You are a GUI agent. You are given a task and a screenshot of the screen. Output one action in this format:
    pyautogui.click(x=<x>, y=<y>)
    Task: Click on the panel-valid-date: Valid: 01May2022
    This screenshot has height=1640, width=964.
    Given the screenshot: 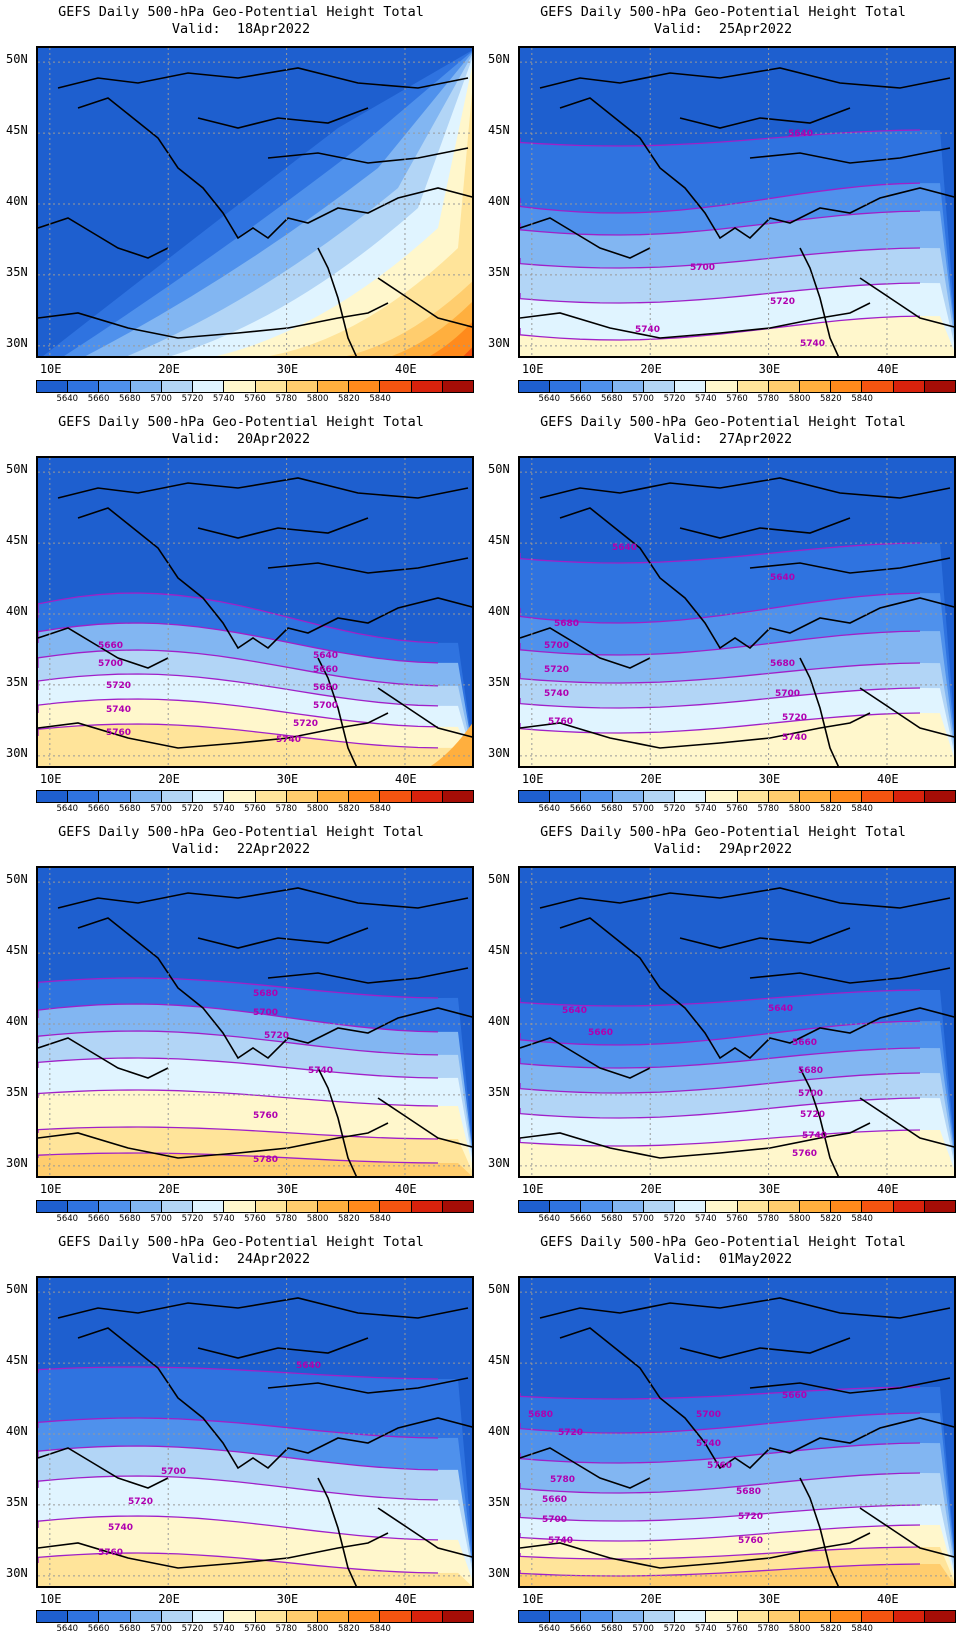 What is the action you would take?
    pyautogui.click(x=723, y=1259)
    